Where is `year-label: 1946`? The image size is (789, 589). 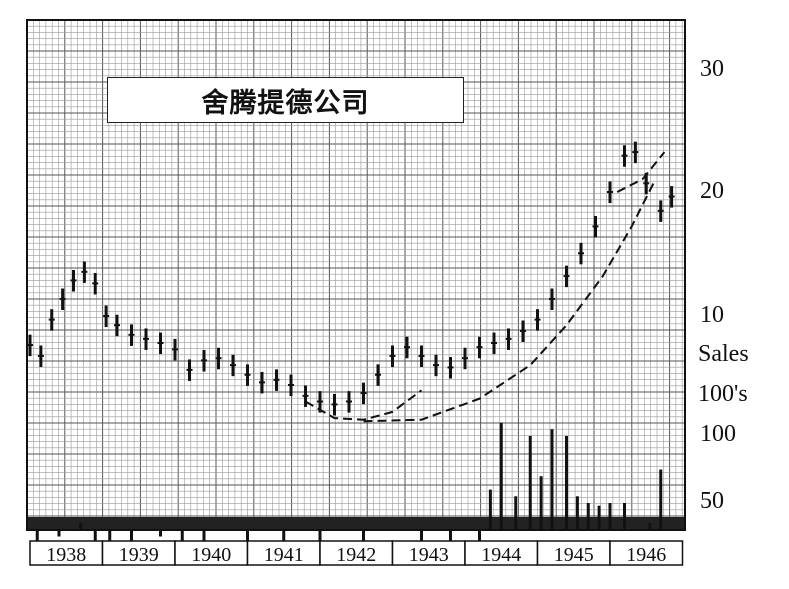
year-label: 1946 is located at coordinates (646, 555).